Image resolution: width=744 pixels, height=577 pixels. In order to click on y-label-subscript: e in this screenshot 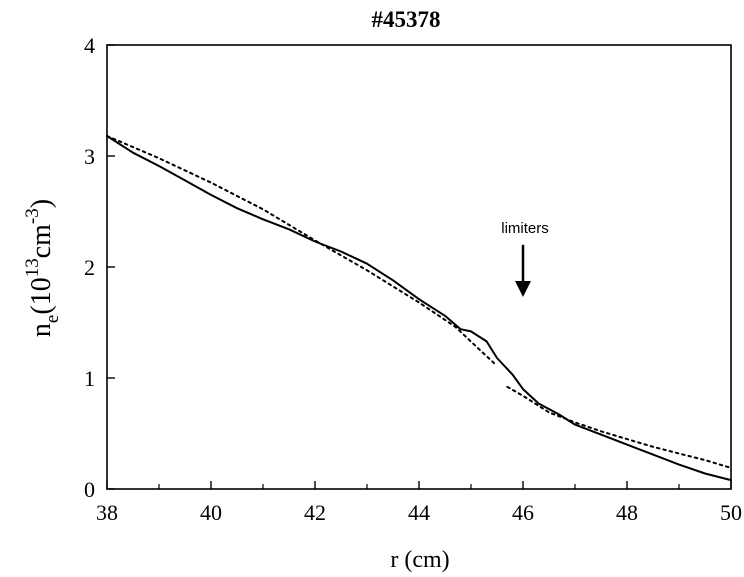, I will do `click(52, 319)`.